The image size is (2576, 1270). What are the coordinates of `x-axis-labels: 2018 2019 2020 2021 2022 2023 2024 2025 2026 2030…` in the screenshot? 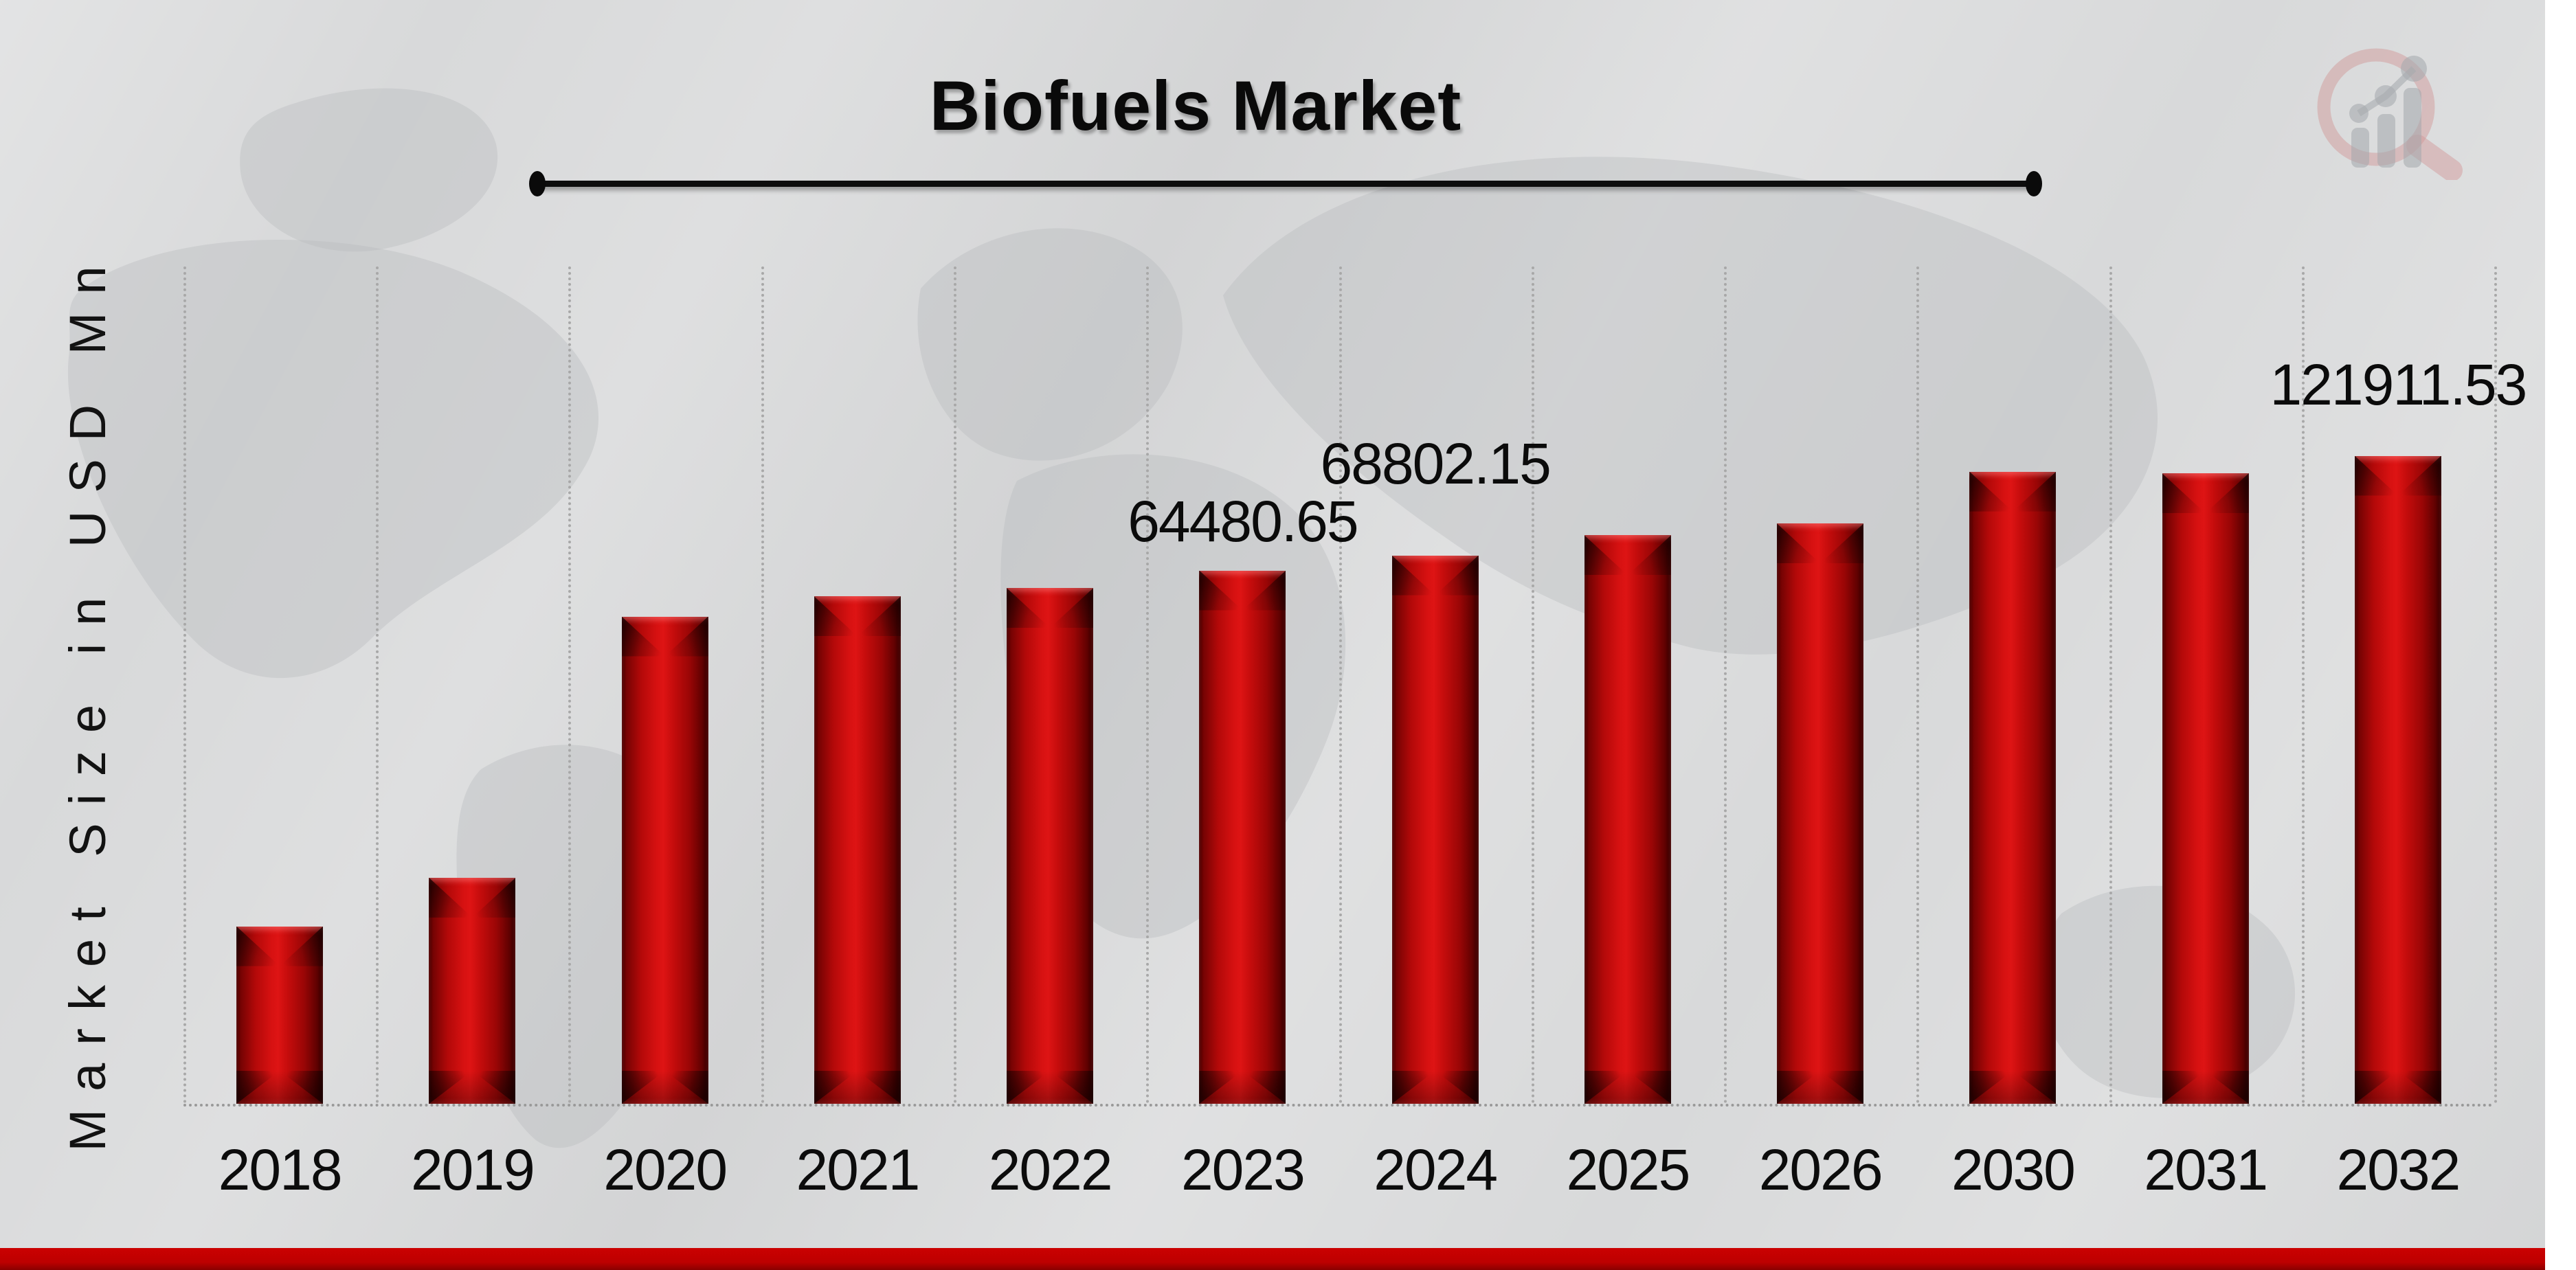 It's located at (1338, 1178).